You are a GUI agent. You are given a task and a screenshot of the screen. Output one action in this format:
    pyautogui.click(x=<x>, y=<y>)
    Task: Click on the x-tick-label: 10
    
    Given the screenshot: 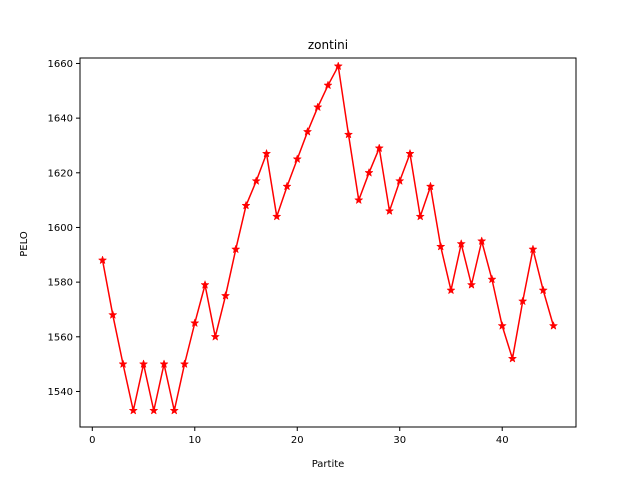 What is the action you would take?
    pyautogui.click(x=194, y=440)
    